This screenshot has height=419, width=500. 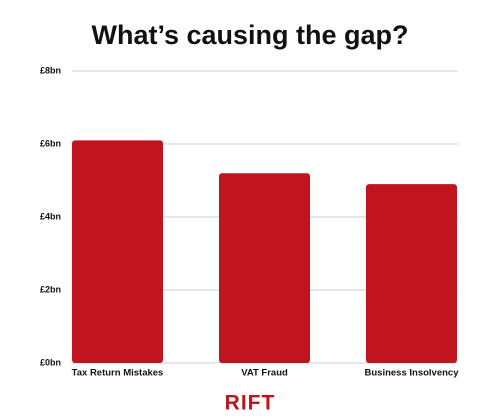 What do you see at coordinates (250, 403) in the screenshot?
I see `logo: RIFT` at bounding box center [250, 403].